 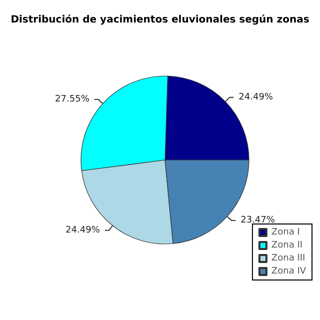 What do you see at coordinates (288, 259) in the screenshot?
I see `legend-label: Zona III` at bounding box center [288, 259].